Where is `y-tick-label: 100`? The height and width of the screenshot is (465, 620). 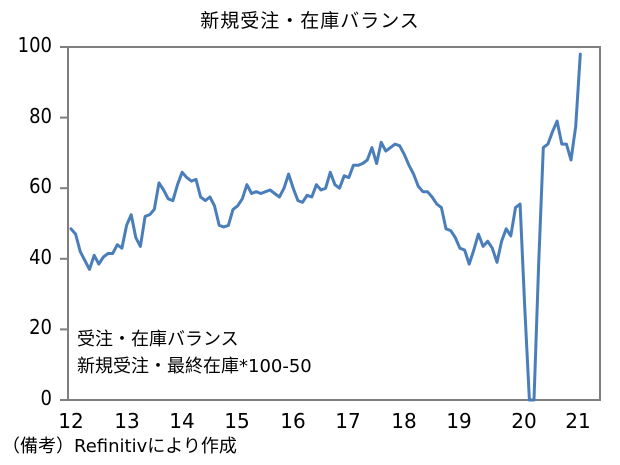 y-tick-label: 100 is located at coordinates (34, 45).